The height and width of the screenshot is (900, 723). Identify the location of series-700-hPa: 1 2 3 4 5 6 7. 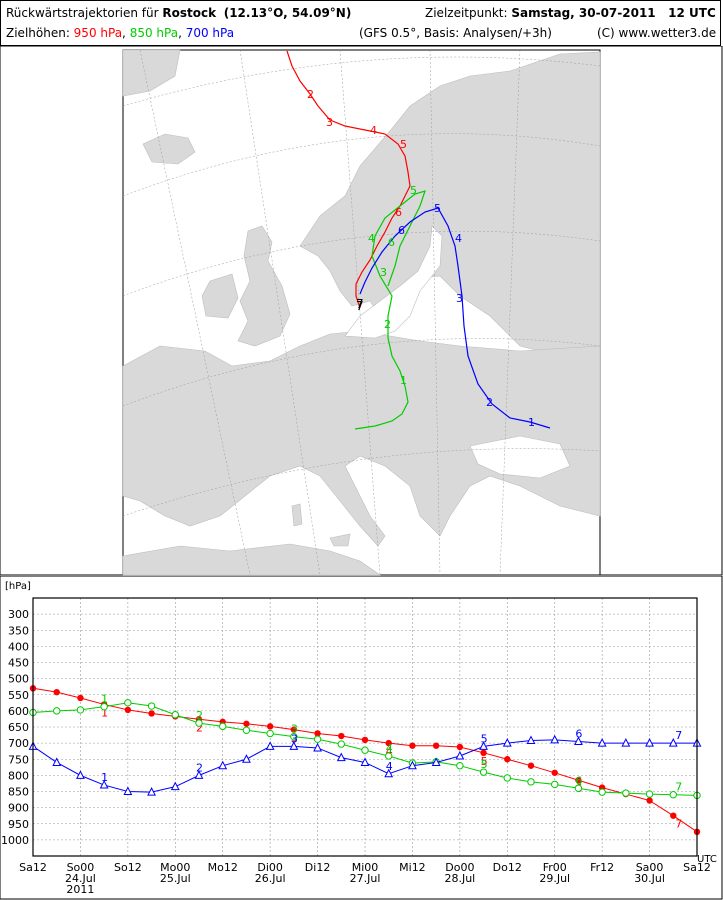
(365, 762).